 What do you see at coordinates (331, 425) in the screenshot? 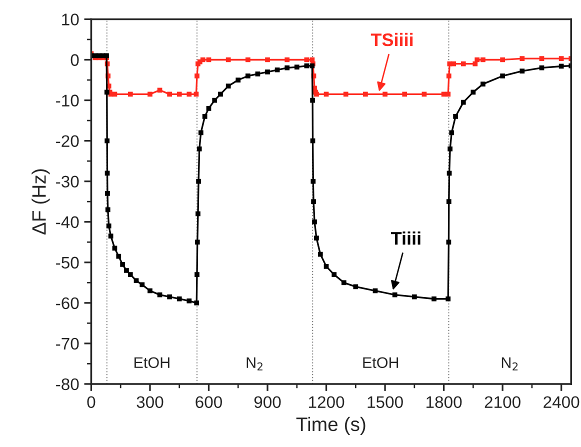
I see `x-axis-title: Time (s)` at bounding box center [331, 425].